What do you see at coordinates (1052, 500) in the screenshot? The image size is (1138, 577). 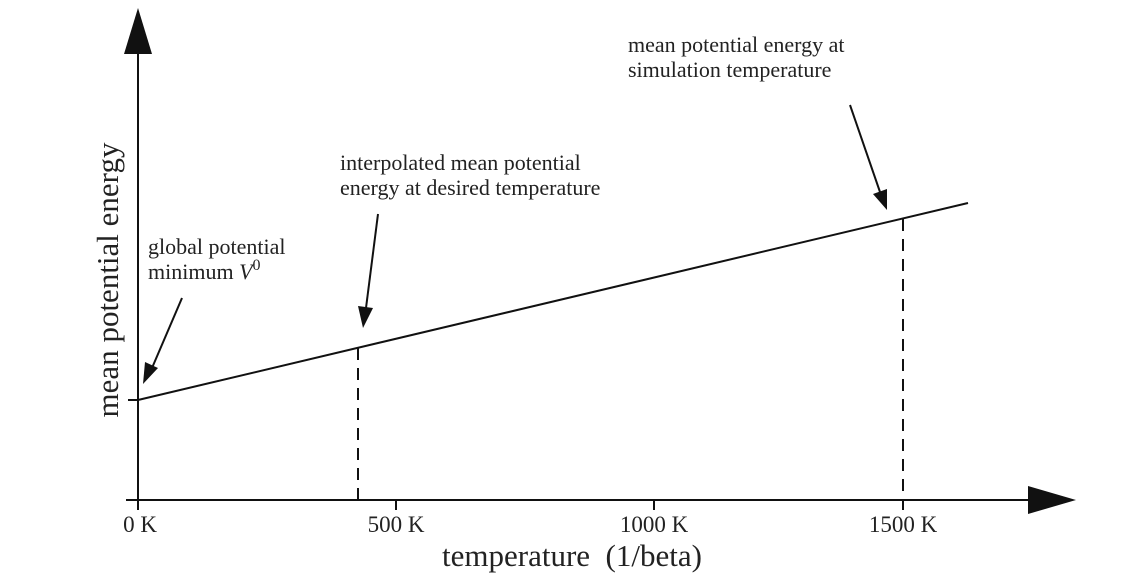 I see `x-axis-arrow` at bounding box center [1052, 500].